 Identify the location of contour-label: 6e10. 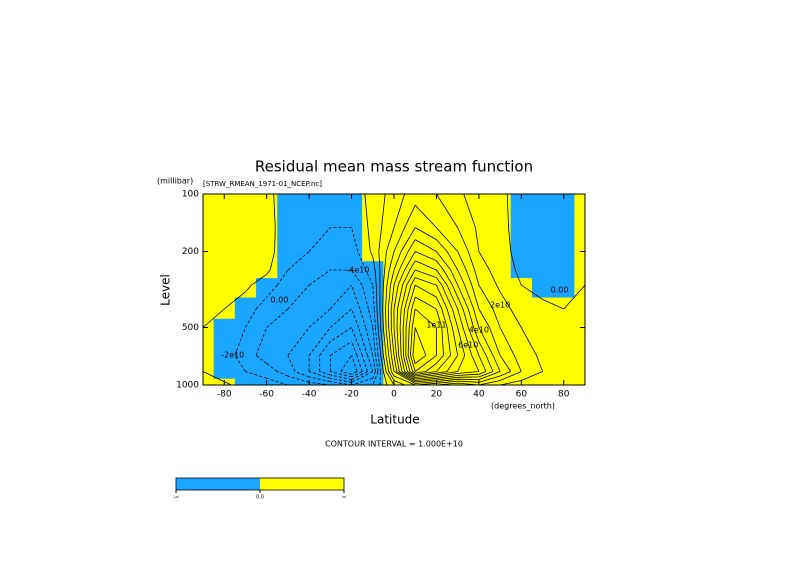
(468, 344).